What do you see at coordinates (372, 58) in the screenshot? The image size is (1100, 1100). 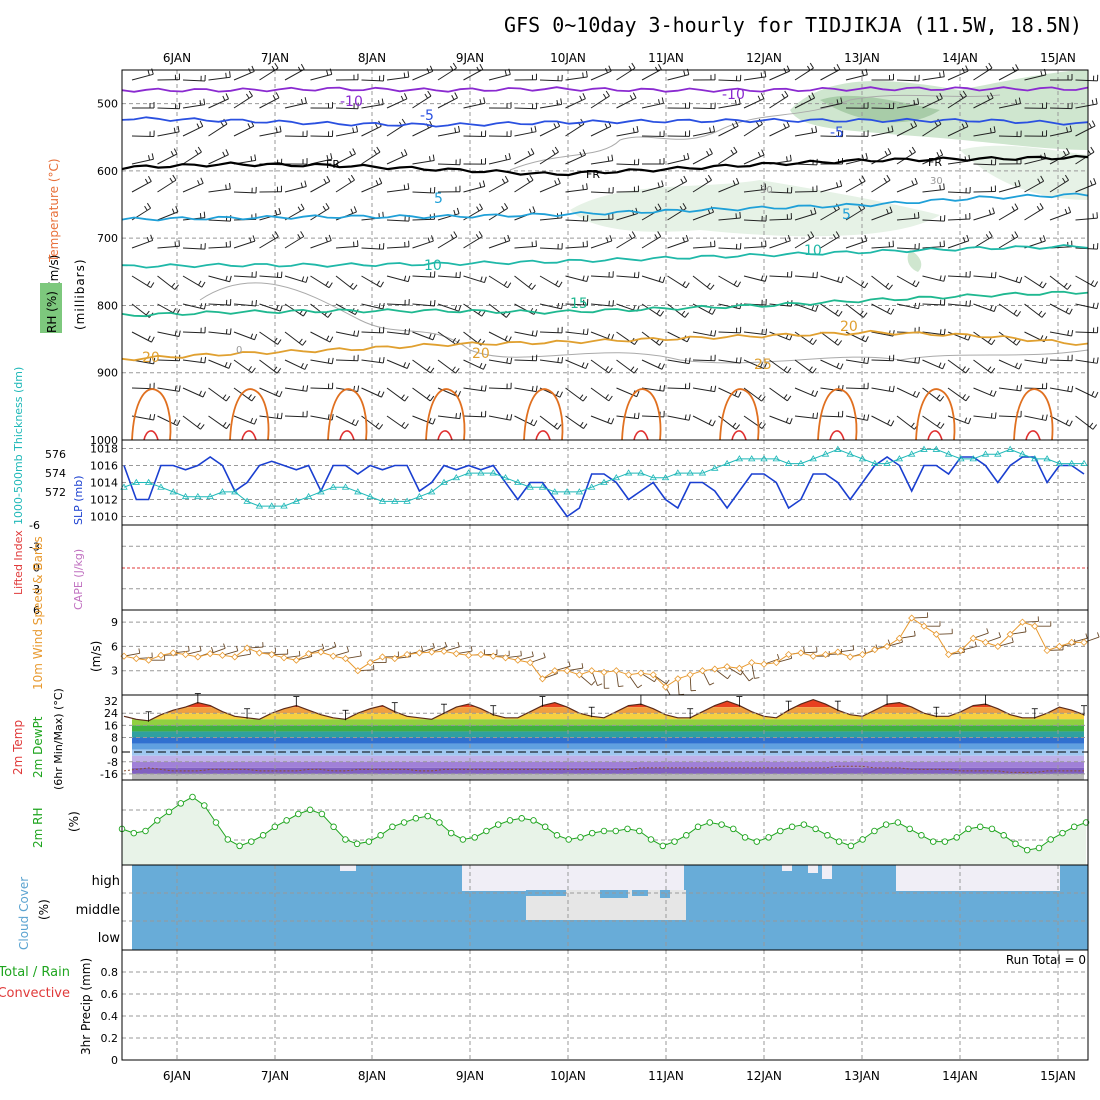 I see `date-label-top: 8JAN` at bounding box center [372, 58].